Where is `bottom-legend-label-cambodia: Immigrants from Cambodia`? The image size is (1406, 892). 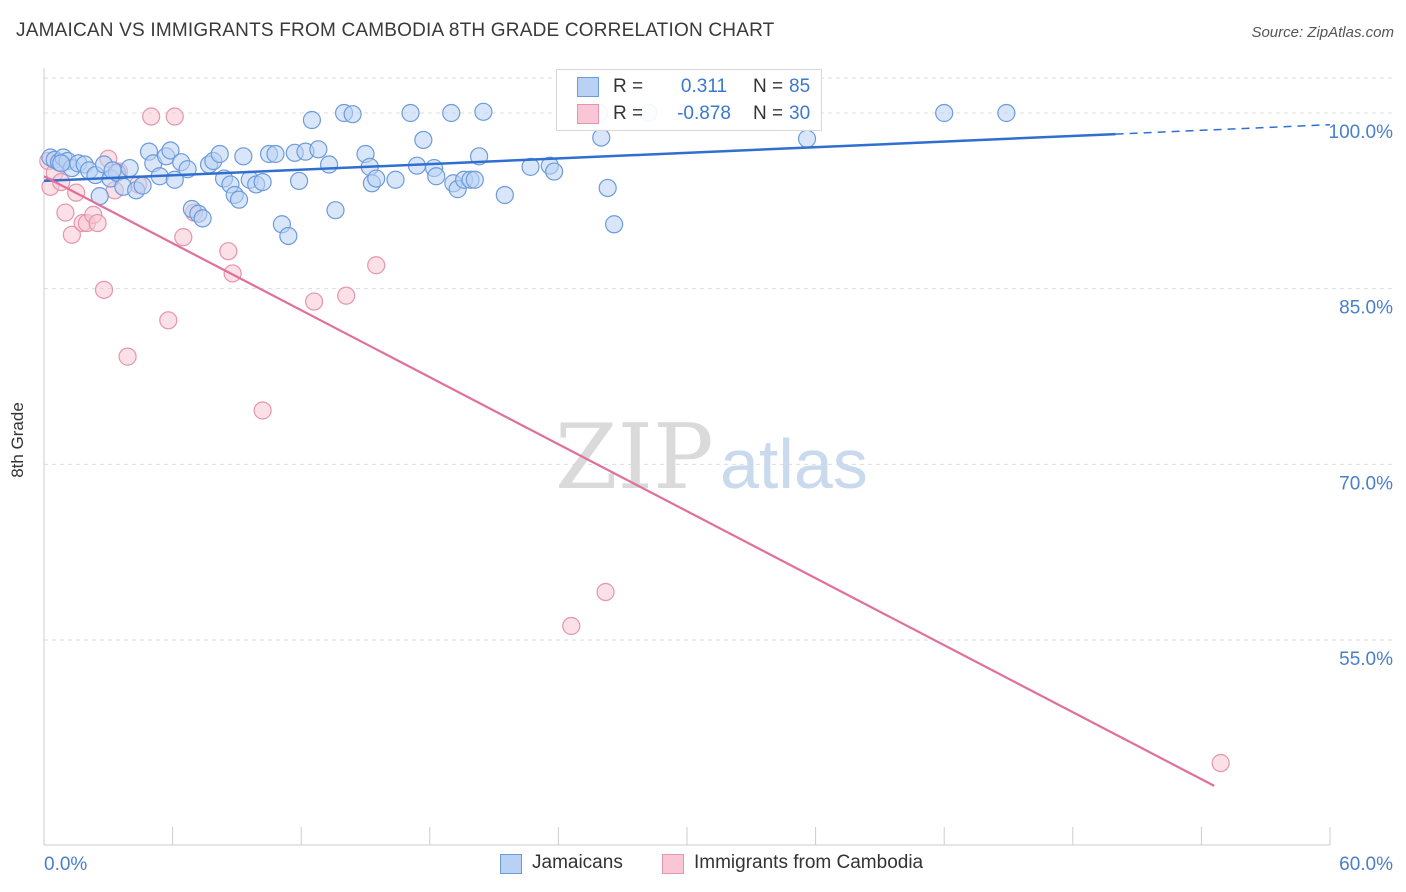 bottom-legend-label-cambodia: Immigrants from Cambodia is located at coordinates (809, 862).